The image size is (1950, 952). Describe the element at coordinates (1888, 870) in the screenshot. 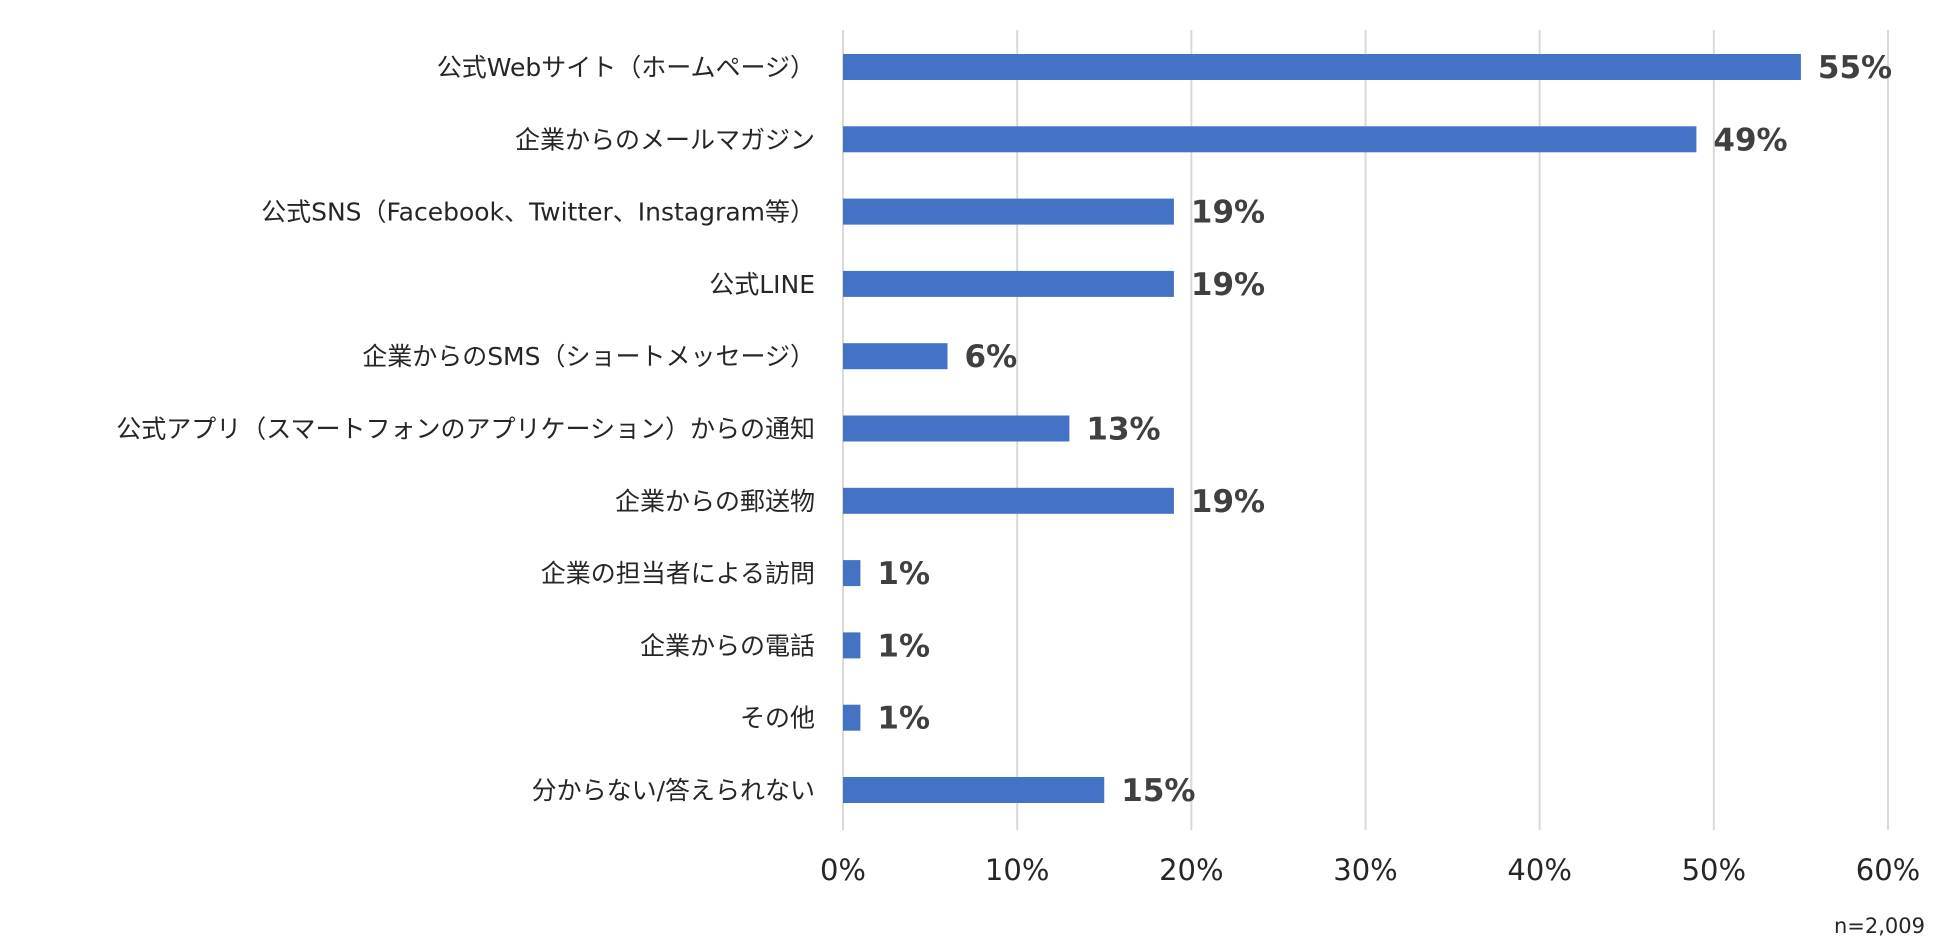

I see `x-tick-label: 60%` at that location.